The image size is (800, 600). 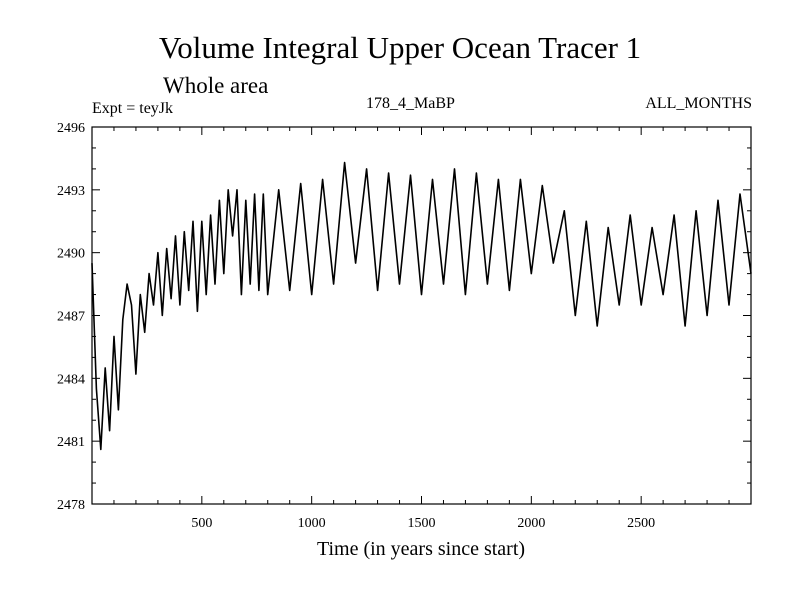 What do you see at coordinates (216, 85) in the screenshot?
I see `chart-subtitle: Whole area` at bounding box center [216, 85].